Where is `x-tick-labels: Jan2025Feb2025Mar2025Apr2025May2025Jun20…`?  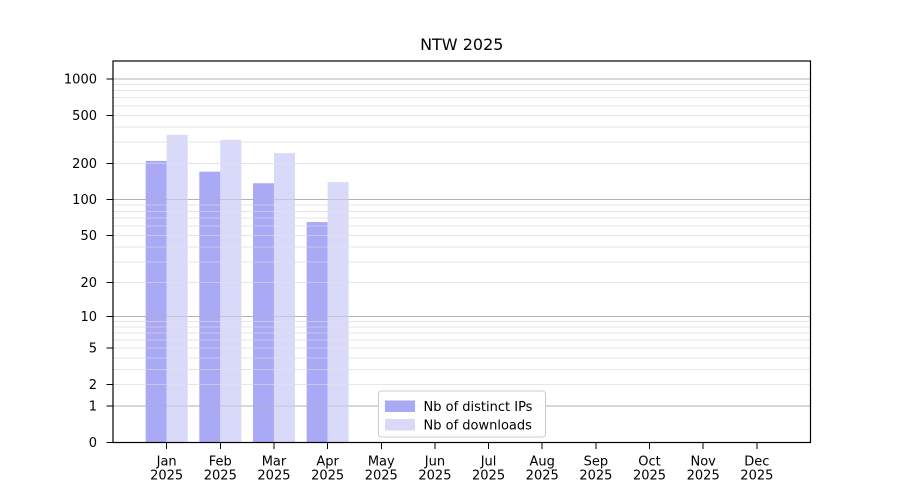
x-tick-labels: Jan2025Feb2025Mar2025Apr2025May2025Jun20… is located at coordinates (461, 469).